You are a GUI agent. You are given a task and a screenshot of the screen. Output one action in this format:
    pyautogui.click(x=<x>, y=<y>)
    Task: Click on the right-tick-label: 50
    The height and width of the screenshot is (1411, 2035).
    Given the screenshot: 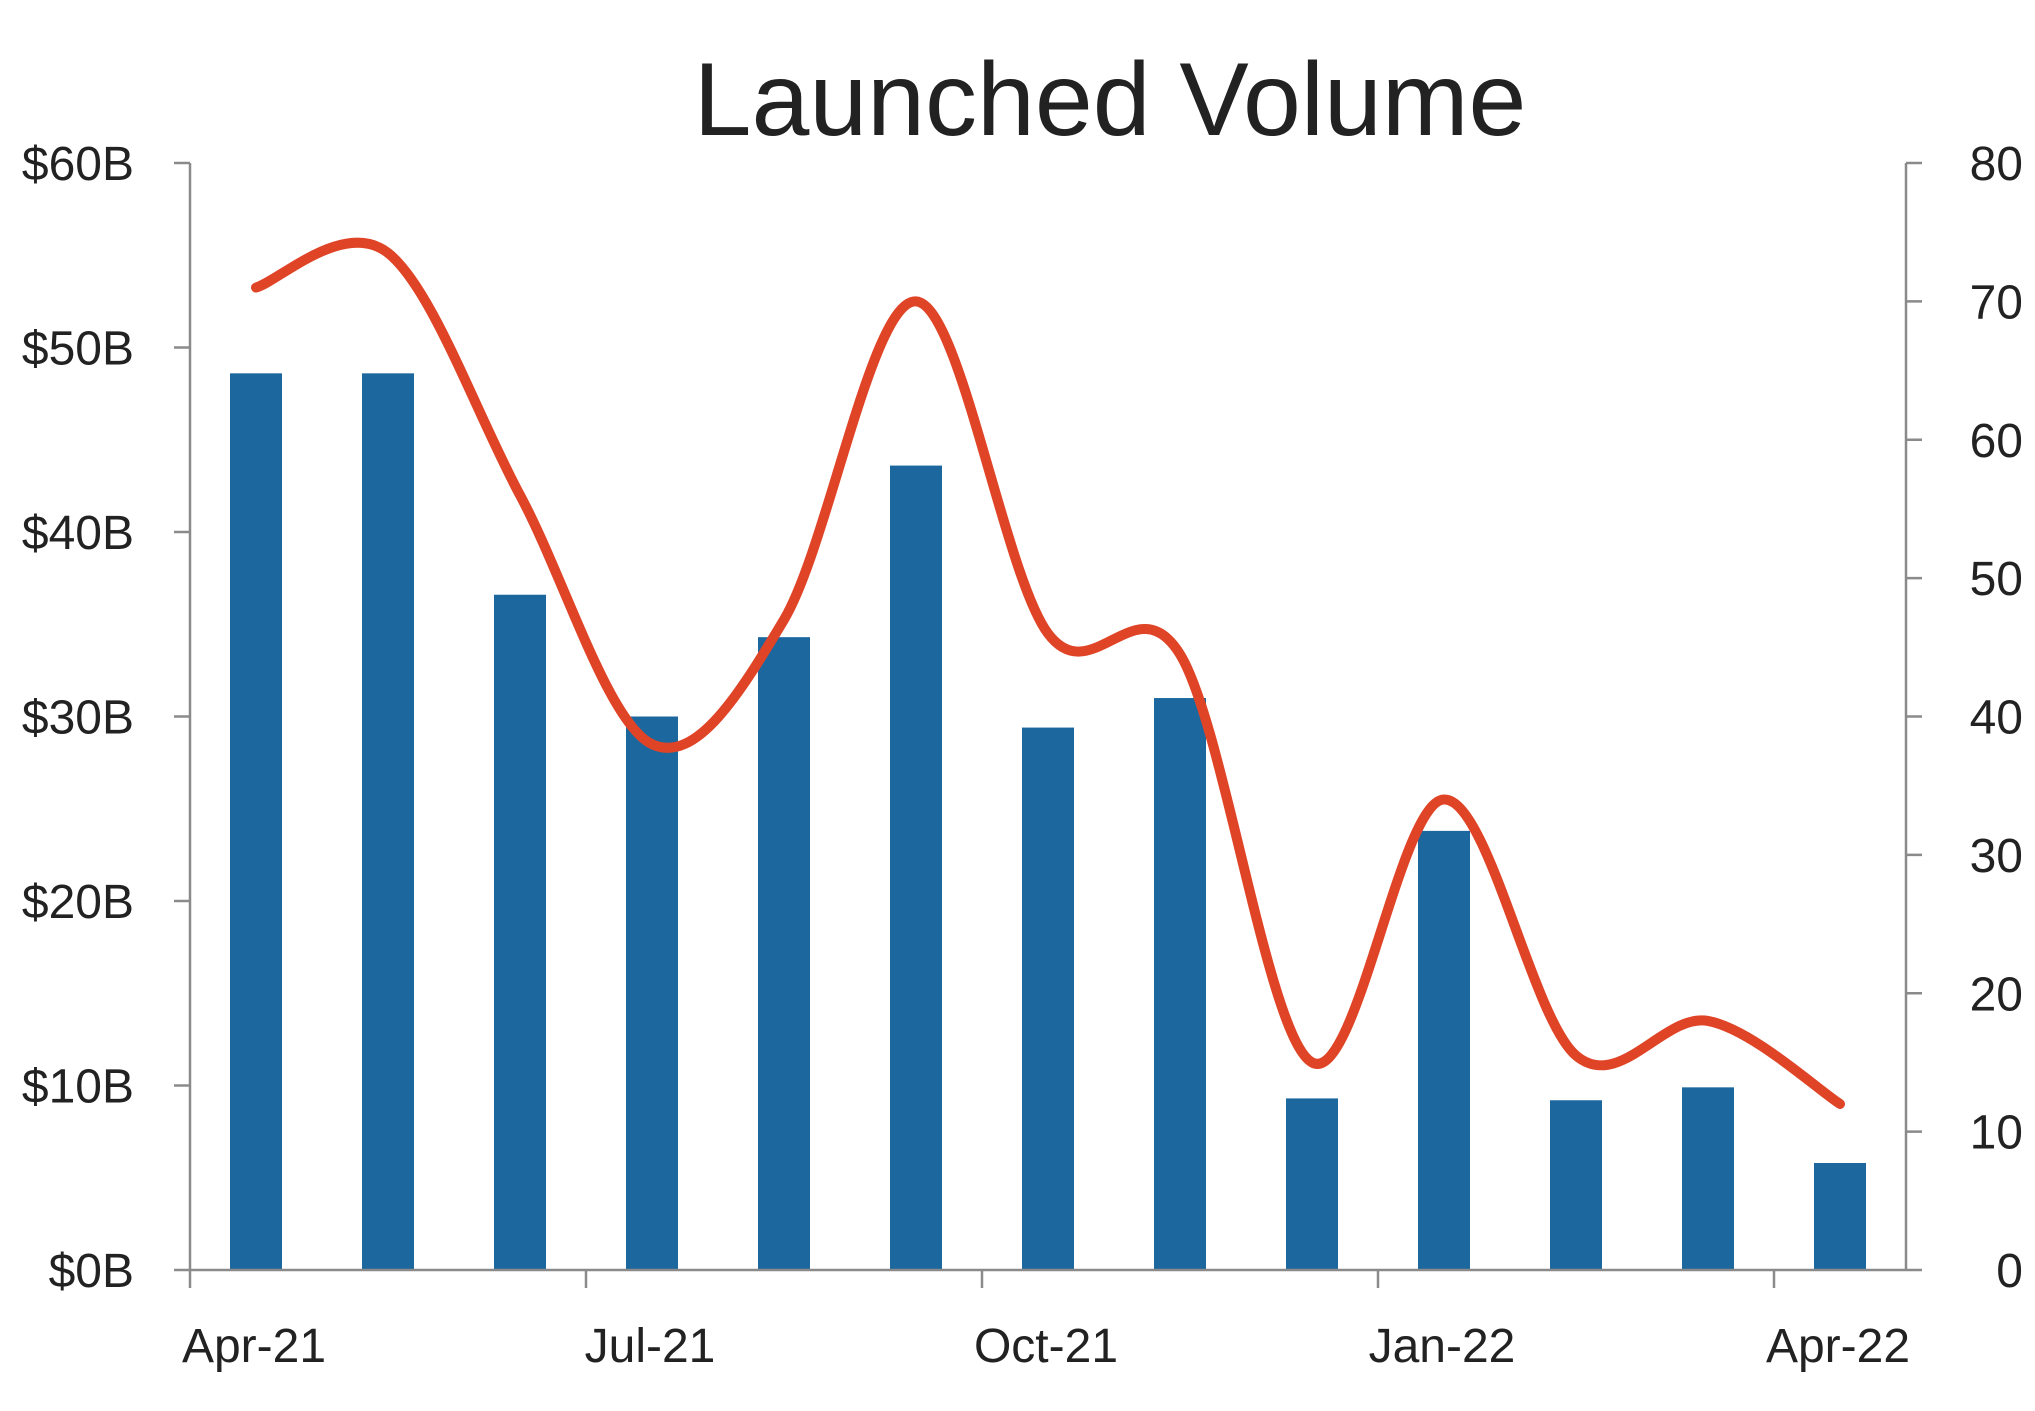 What is the action you would take?
    pyautogui.click(x=1996, y=579)
    